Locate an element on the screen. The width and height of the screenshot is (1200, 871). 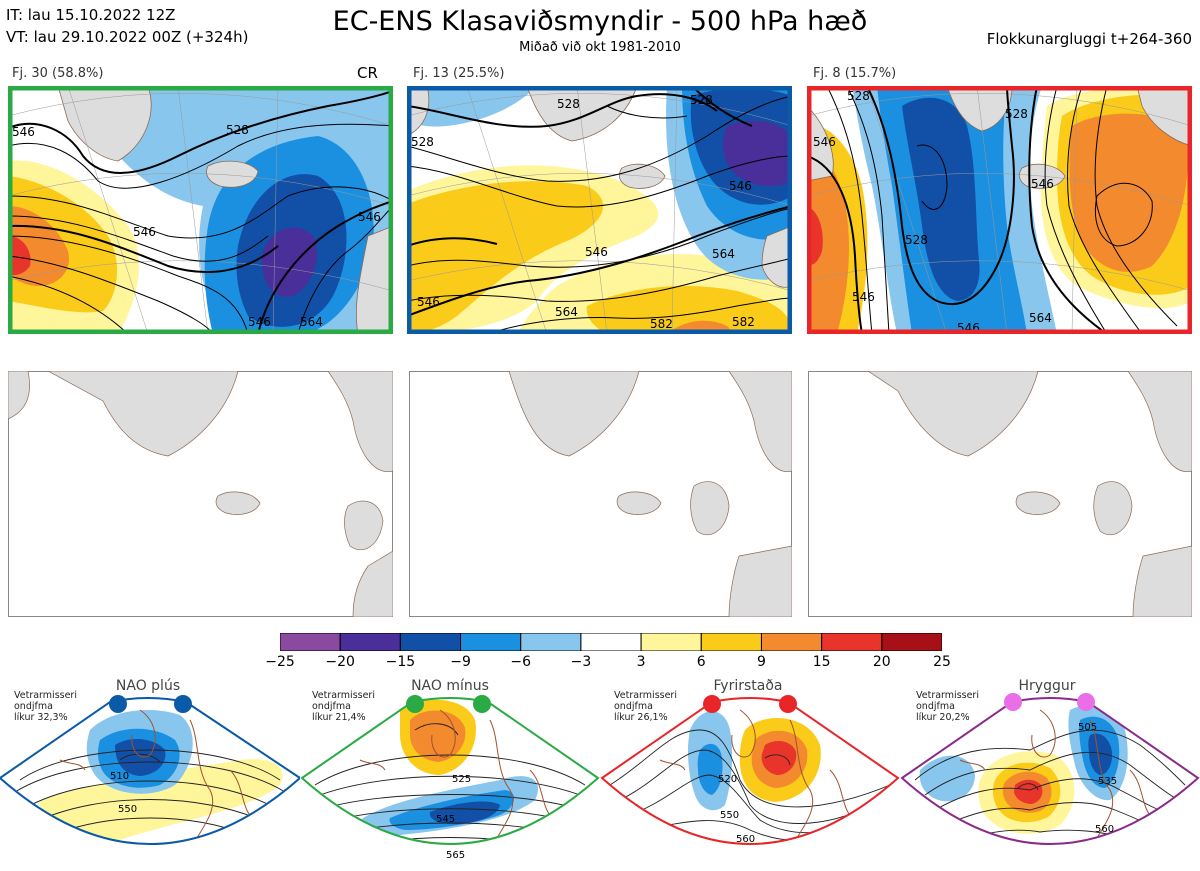
regime-4-border is located at coordinates (1050, 771).